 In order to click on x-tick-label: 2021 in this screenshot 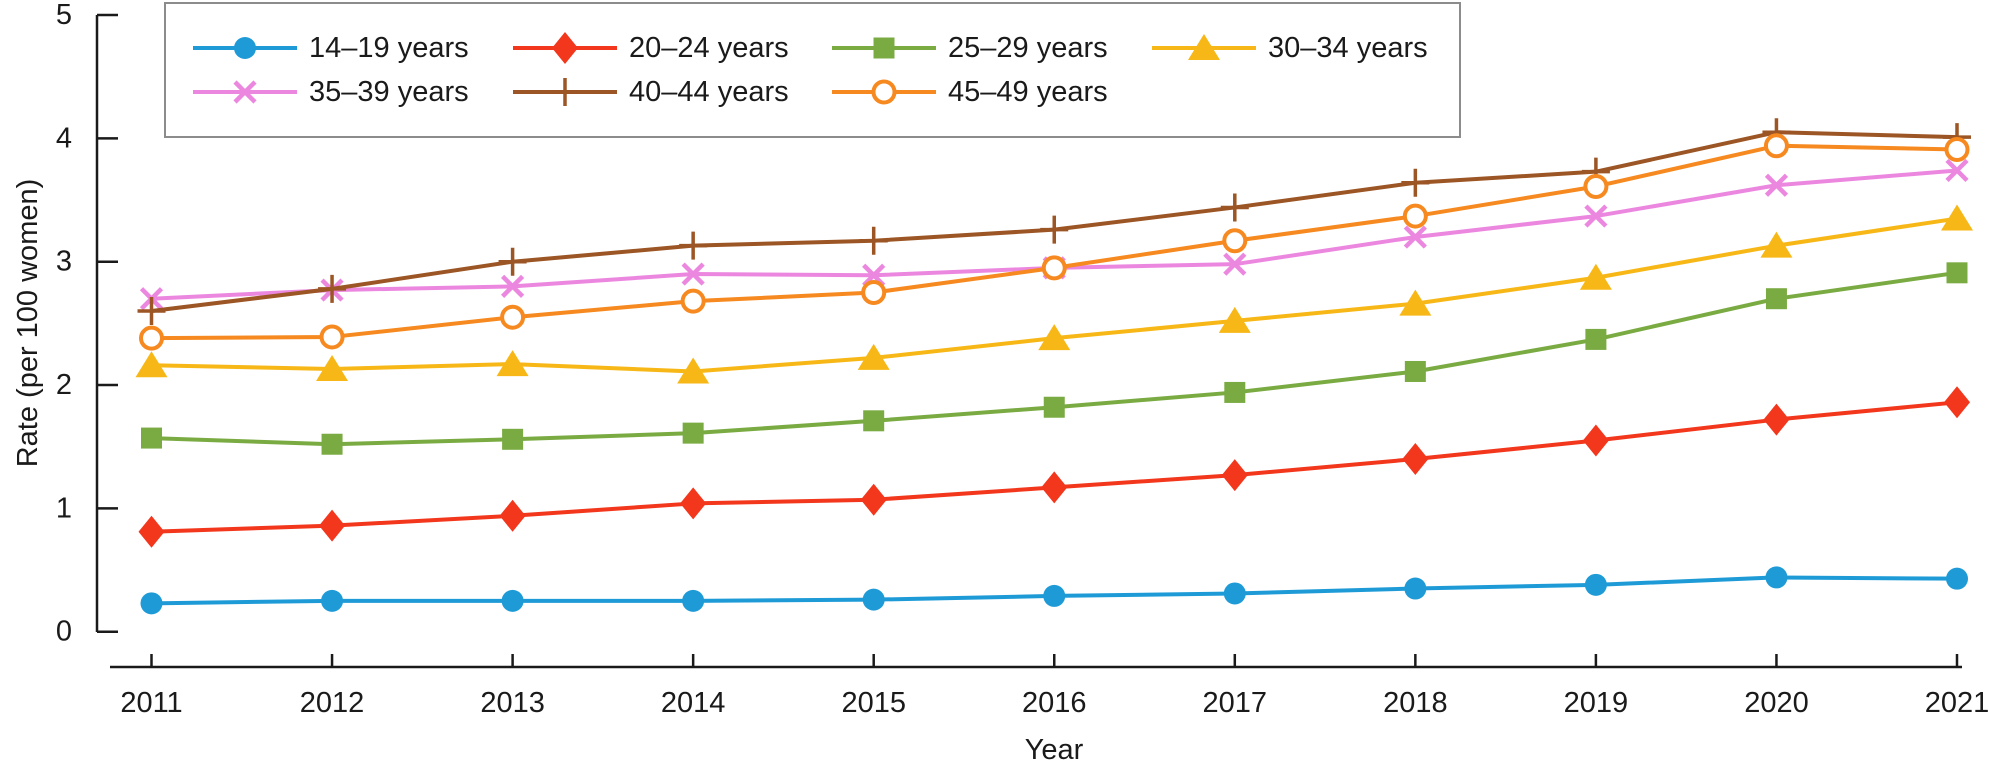, I will do `click(1957, 703)`.